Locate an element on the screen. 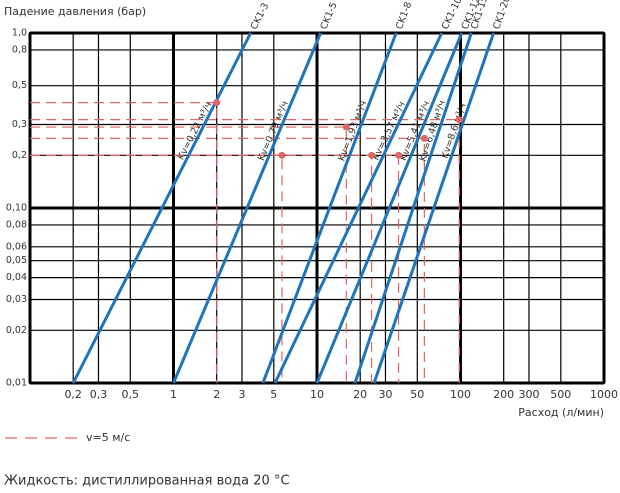 This screenshot has height=493, width=620. y-tick-label: 0,03 is located at coordinates (16, 299).